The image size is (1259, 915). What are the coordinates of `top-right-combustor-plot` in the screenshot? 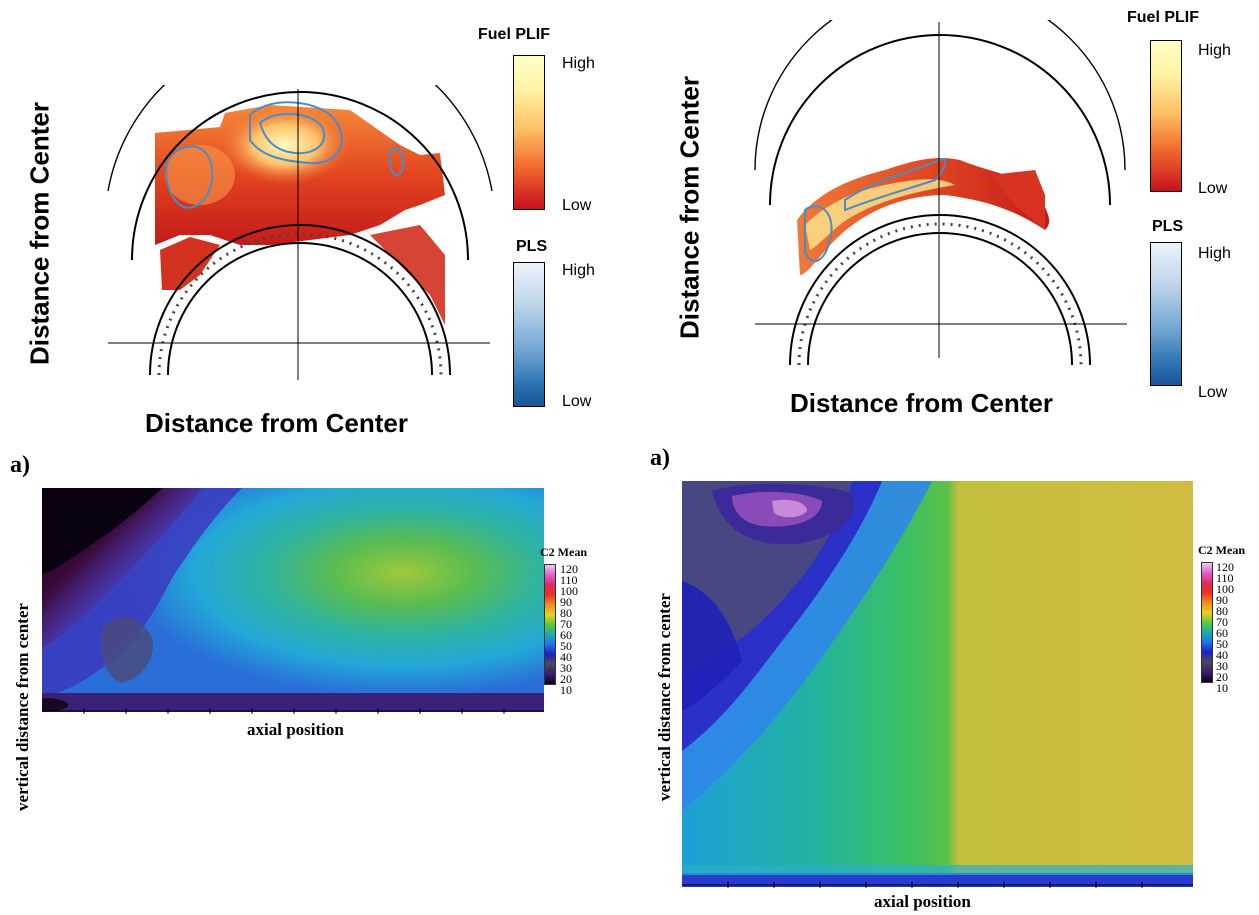 It's located at (940, 192).